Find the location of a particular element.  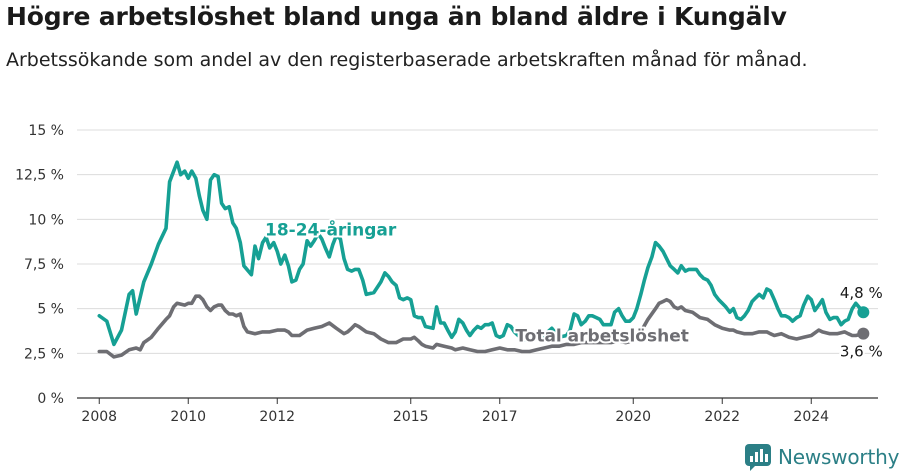

y-tick-label: 2,5 % is located at coordinates (44, 354).